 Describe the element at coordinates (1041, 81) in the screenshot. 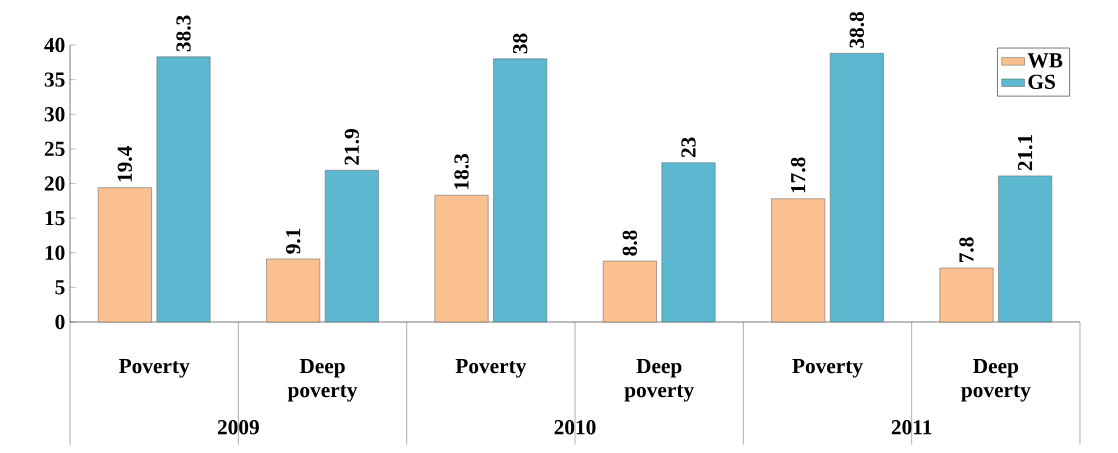

I see `legend-label: GS` at that location.